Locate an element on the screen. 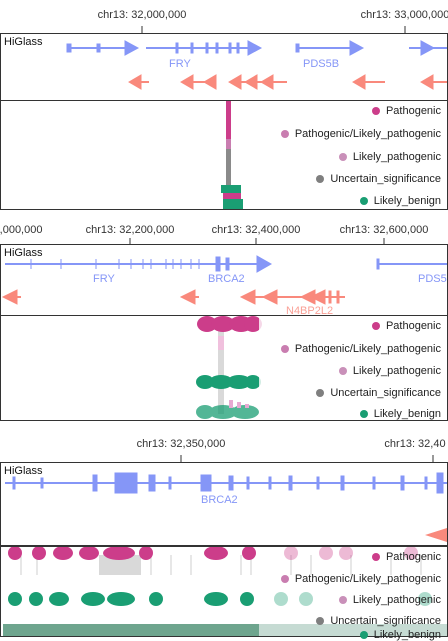 Image resolution: width=448 pixels, height=641 pixels. axis-tick-label: chr13: 32,600,000 is located at coordinates (384, 230).